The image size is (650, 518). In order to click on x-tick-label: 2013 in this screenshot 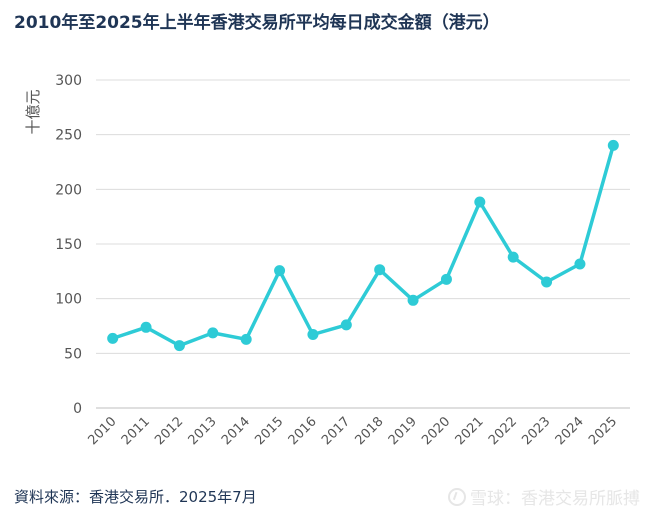, I will do `click(203, 431)`.